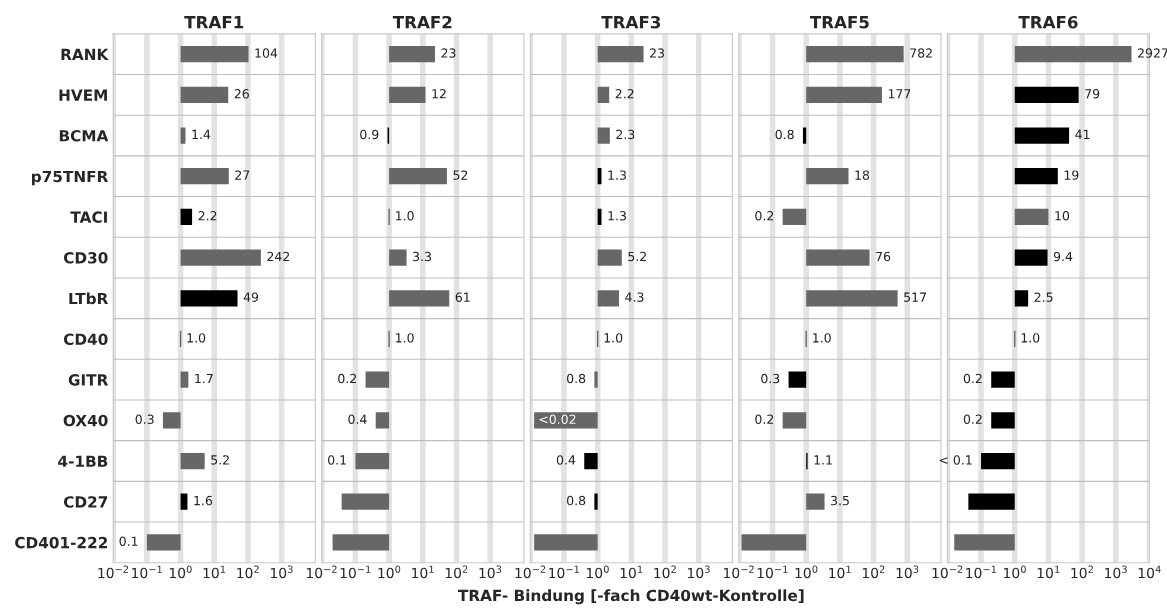  I want to click on y-tick-label: CD401-222, so click(61, 542).